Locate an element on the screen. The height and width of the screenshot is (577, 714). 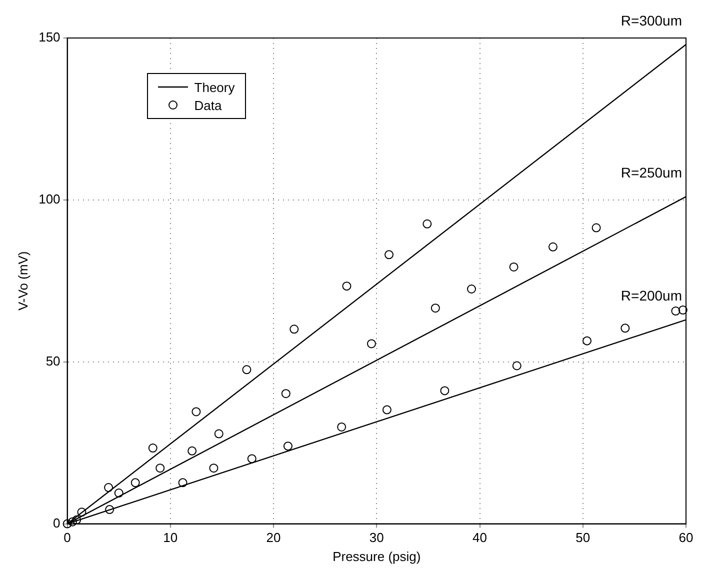
y-axis-title: V-Vo (mV) is located at coordinates (22, 281).